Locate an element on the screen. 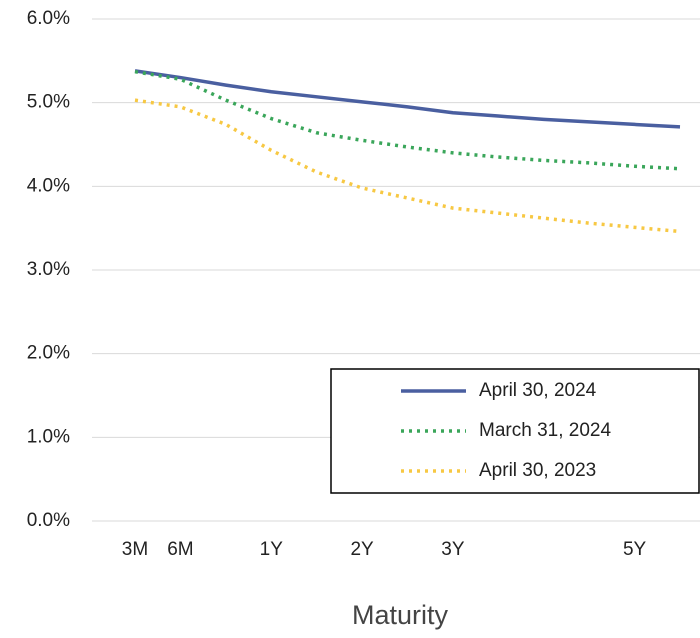  legend-box is located at coordinates (515, 431).